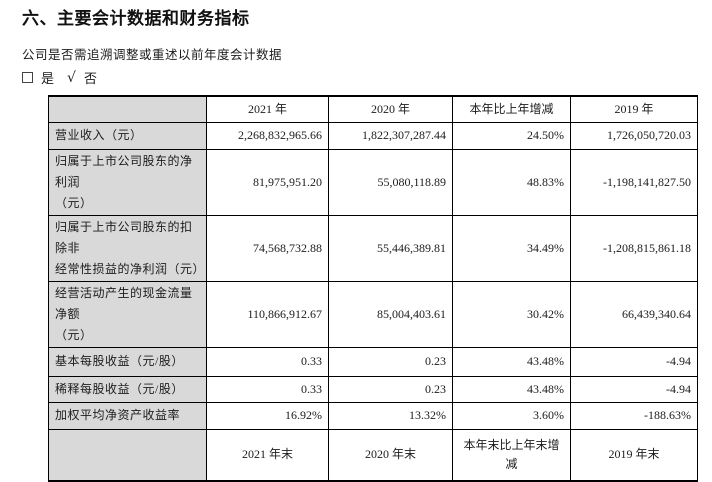 Image resolution: width=712 pixels, height=482 pixels. I want to click on value-cell: 2,268,832,965.66, so click(267, 135).